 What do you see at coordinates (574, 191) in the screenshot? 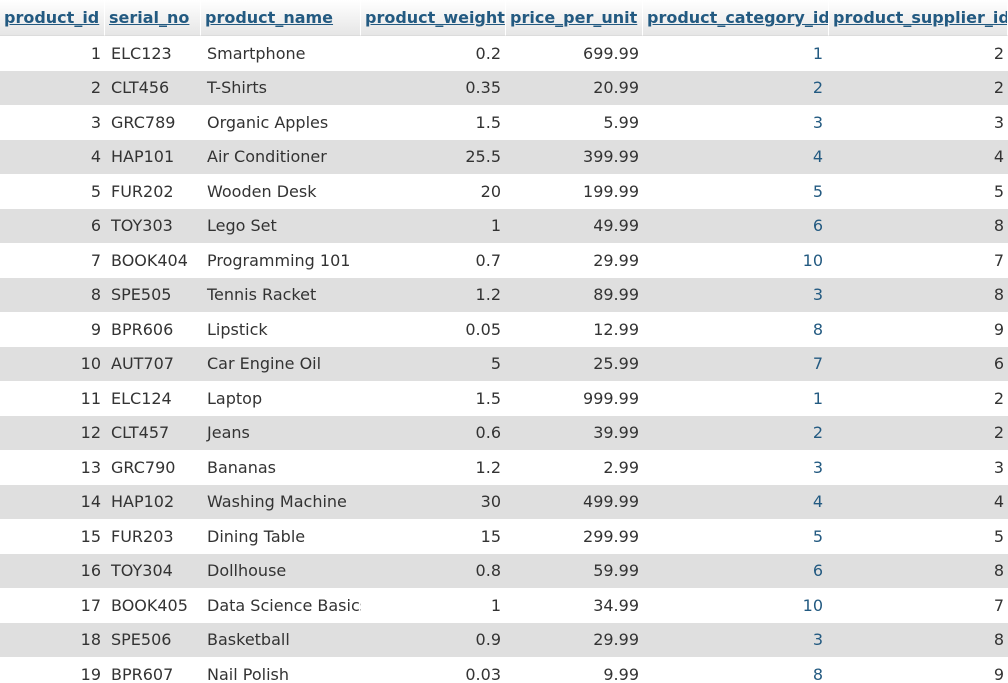
I see `cell-price-per-unit: 199.99` at bounding box center [574, 191].